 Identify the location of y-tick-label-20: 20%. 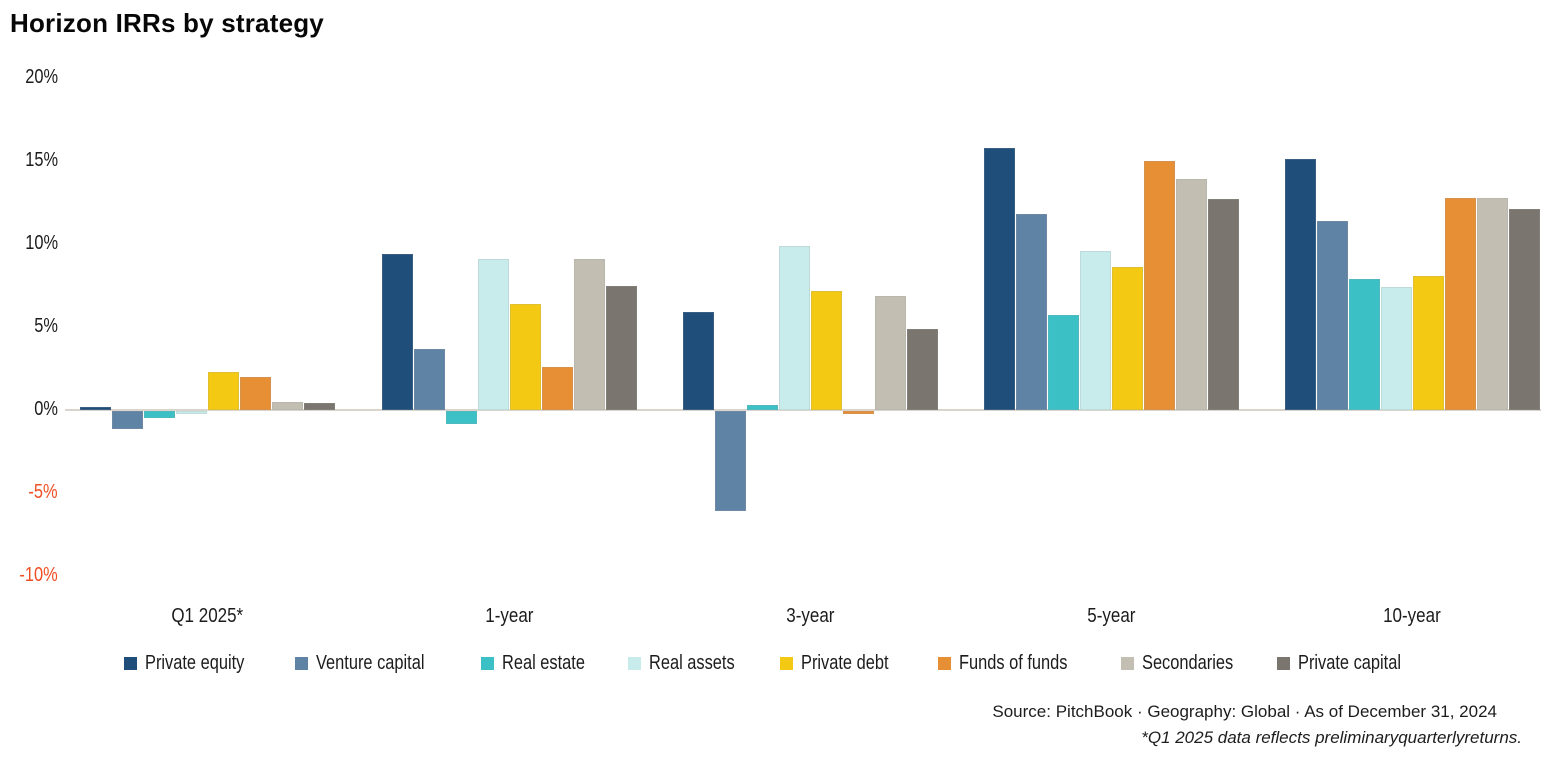
(41, 77).